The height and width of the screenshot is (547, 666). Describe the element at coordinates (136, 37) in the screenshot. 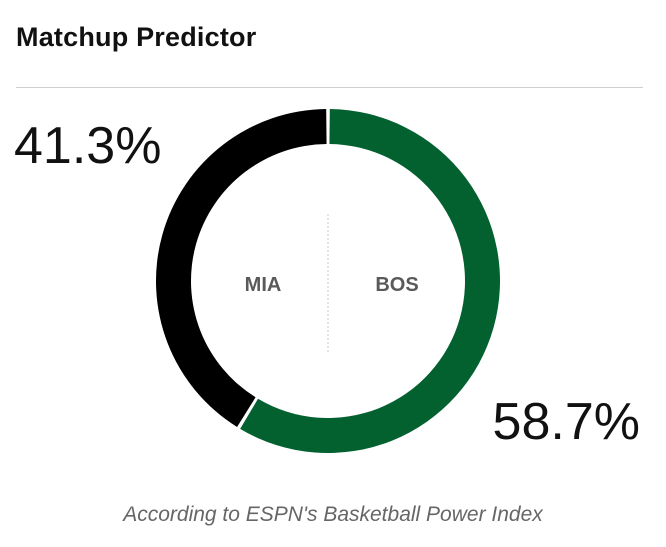

I see `page-title: Matchup Predictor` at that location.